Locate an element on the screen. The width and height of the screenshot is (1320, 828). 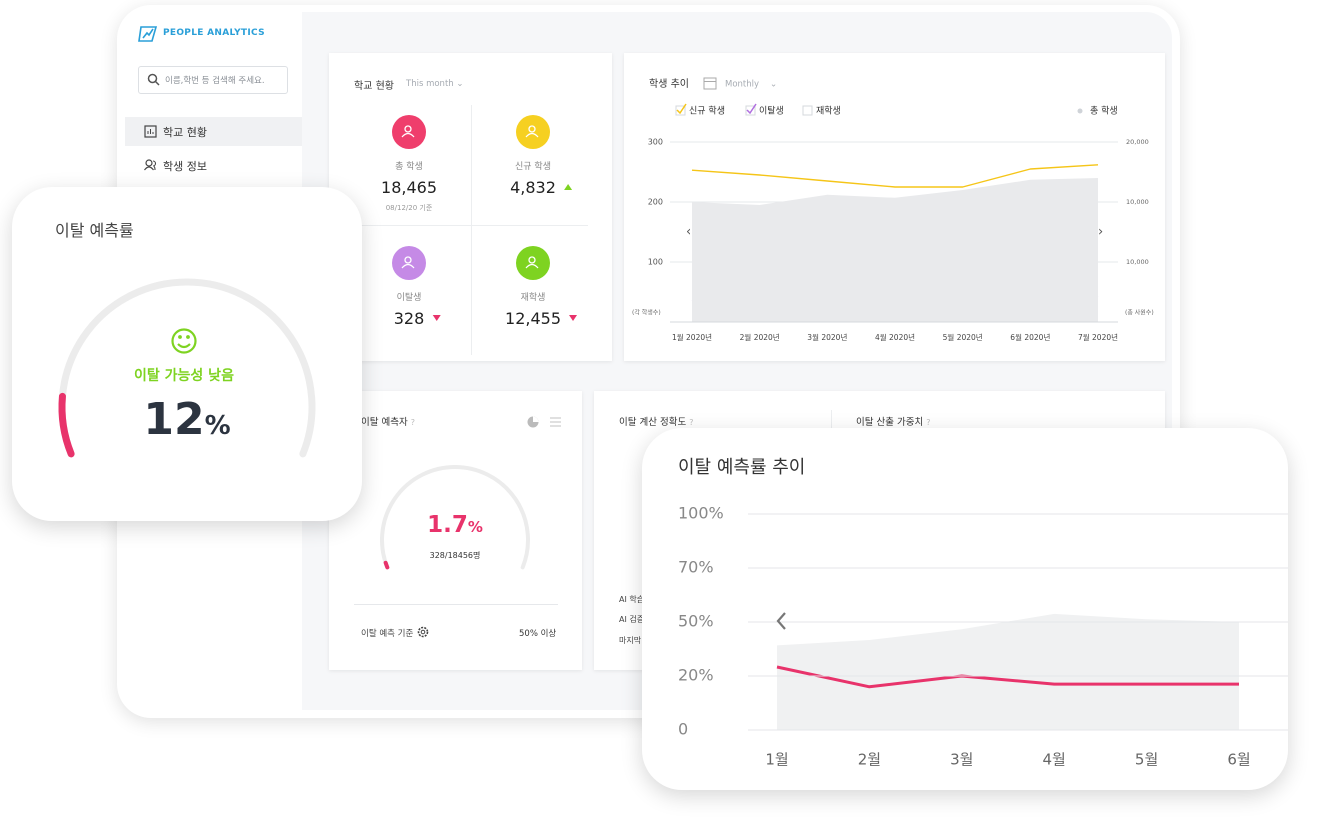
card-title: 이탈 산출 가중치 ? is located at coordinates (893, 422).